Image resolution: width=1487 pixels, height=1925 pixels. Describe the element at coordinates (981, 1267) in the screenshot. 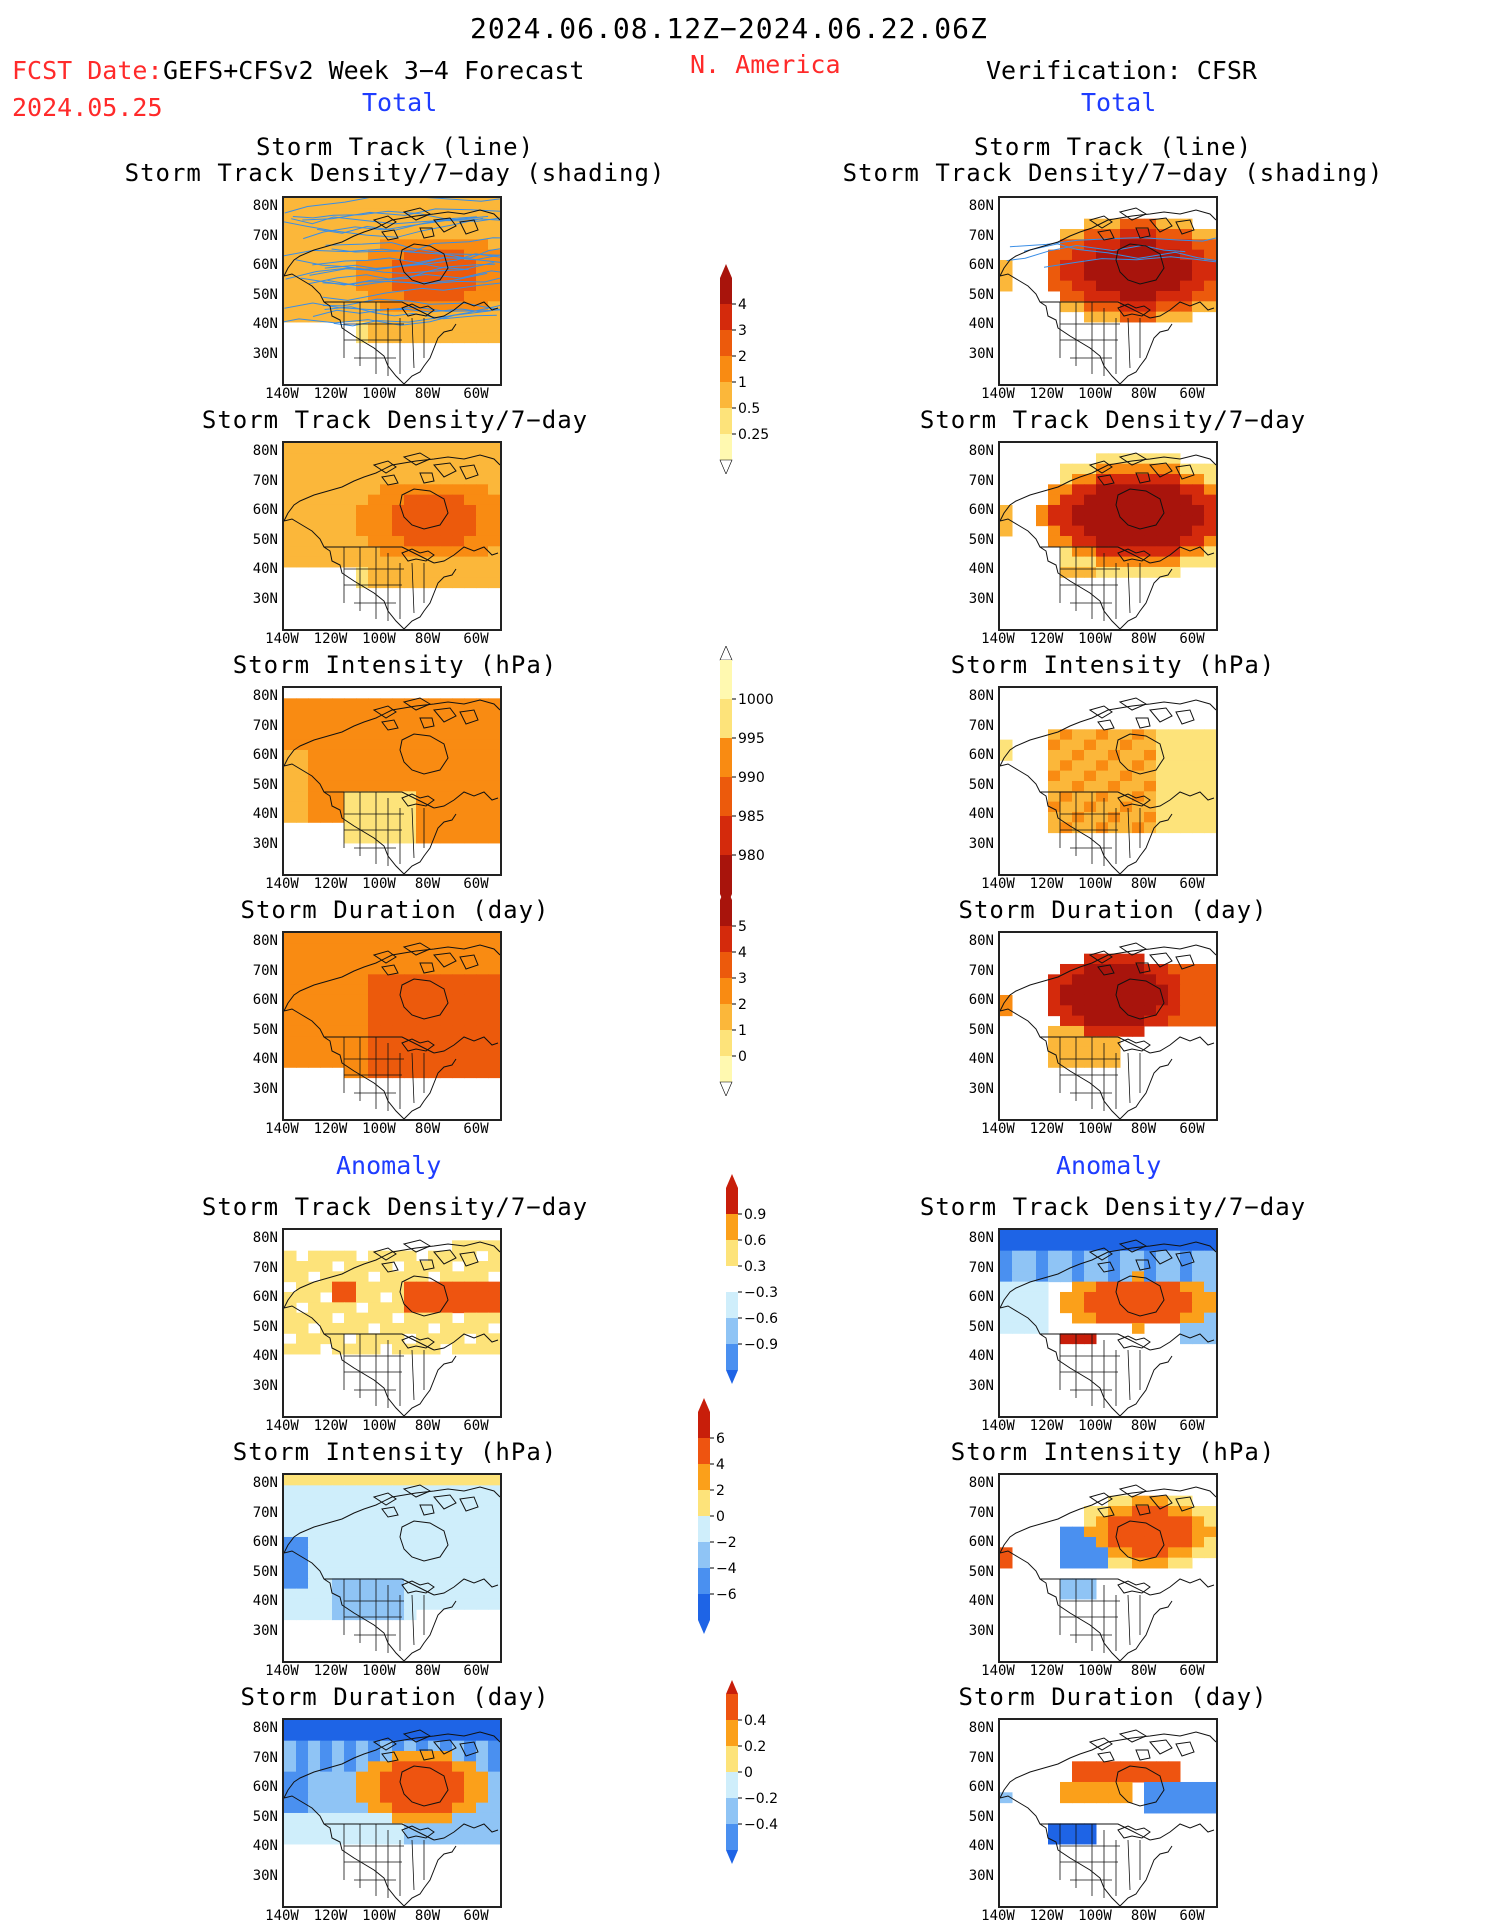

I see `lat-tick-label: 70N` at that location.